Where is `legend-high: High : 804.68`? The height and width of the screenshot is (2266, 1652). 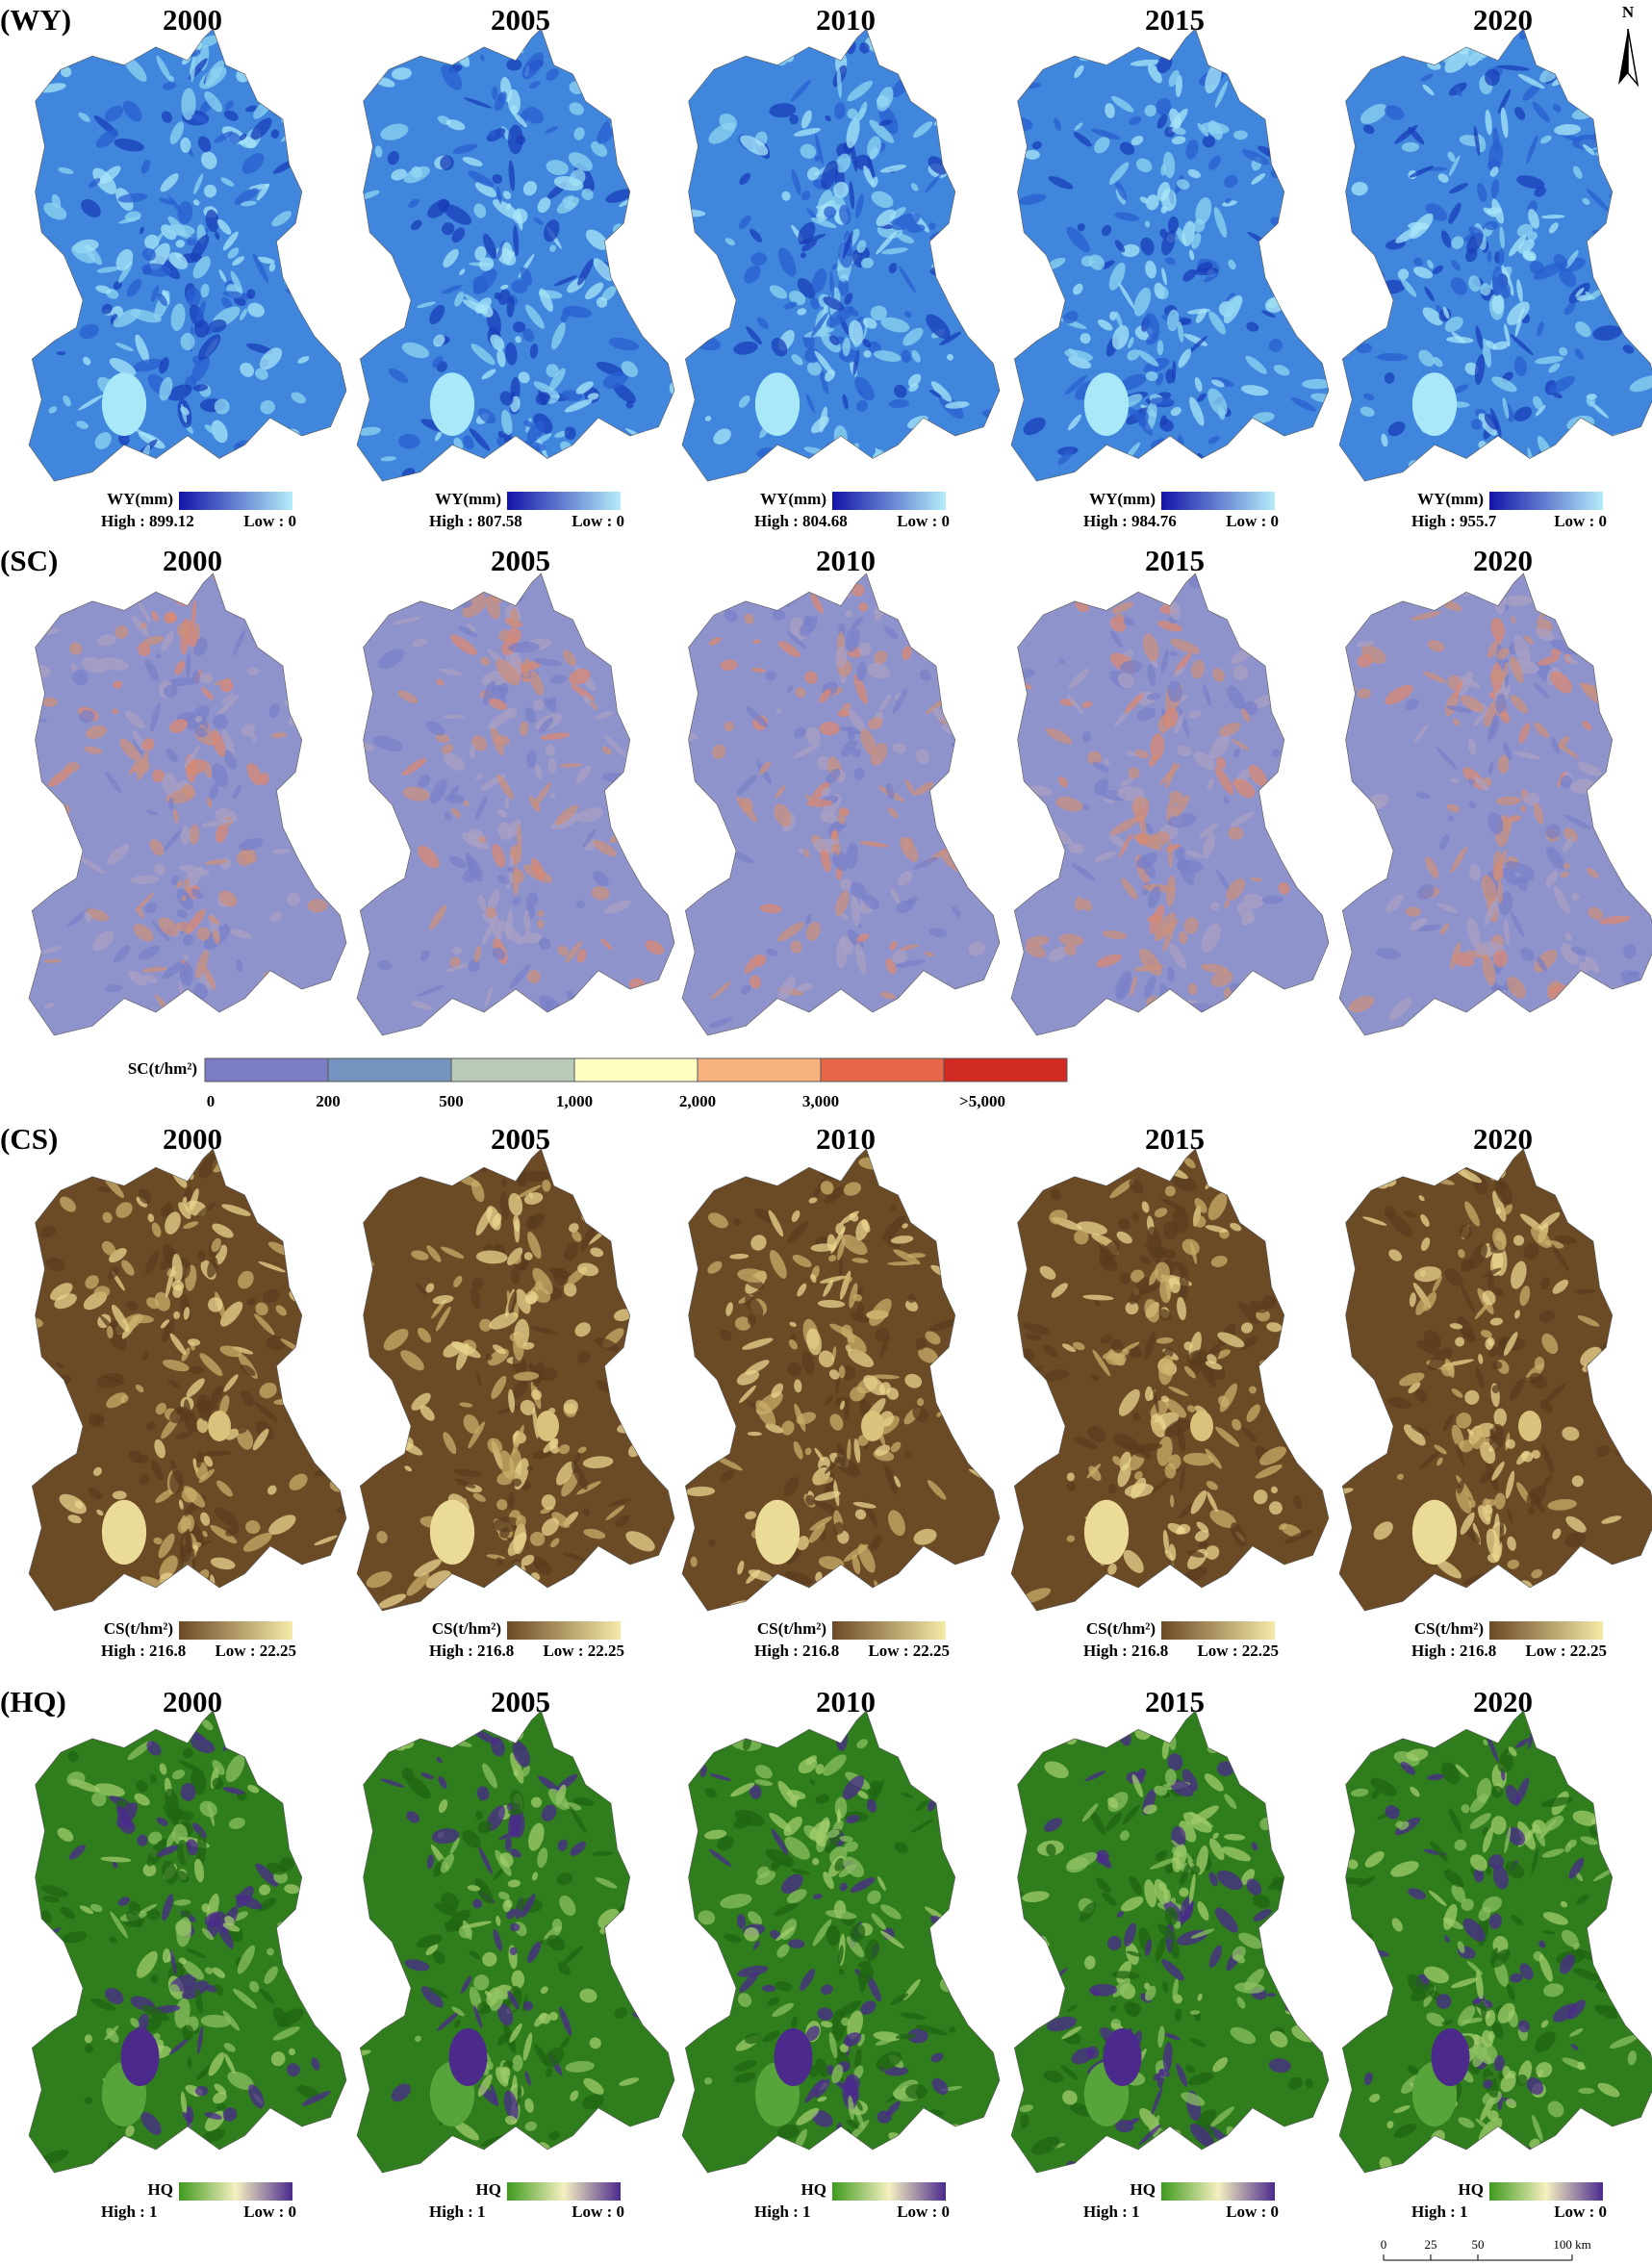 legend-high: High : 804.68 is located at coordinates (801, 521).